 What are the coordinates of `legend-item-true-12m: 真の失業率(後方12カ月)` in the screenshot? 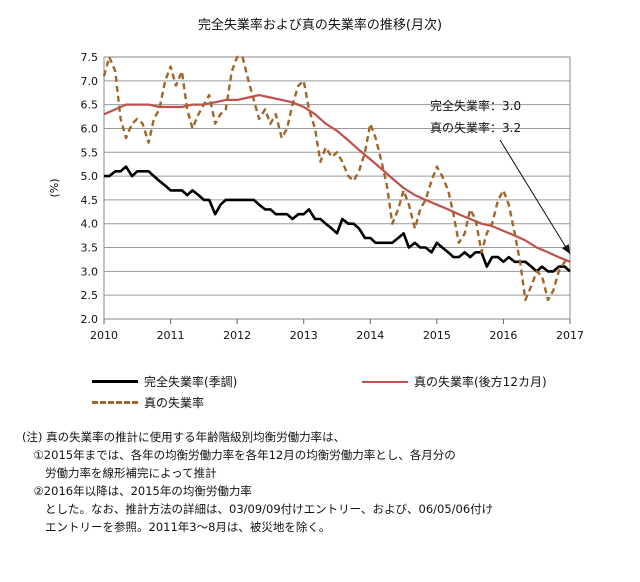 It's located at (454, 381).